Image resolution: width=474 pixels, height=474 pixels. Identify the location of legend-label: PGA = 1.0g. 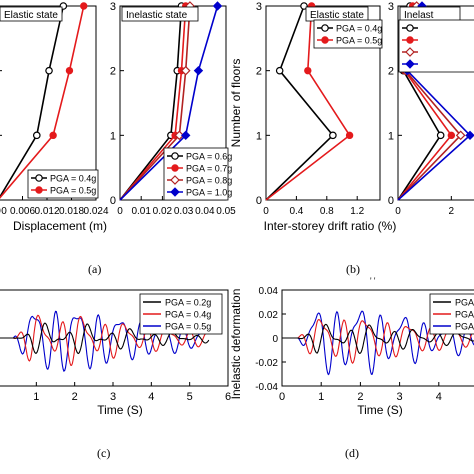
(209, 193).